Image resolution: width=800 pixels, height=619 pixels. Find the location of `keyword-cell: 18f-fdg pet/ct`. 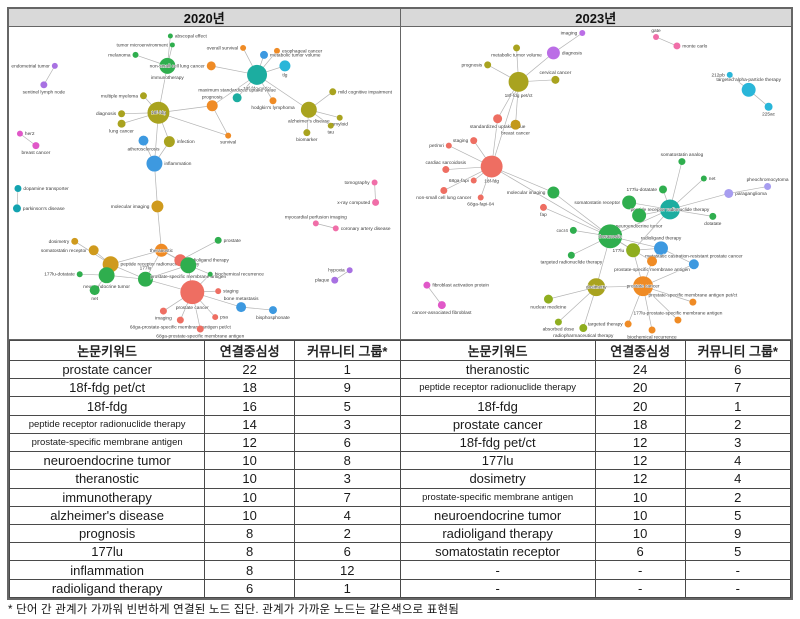

keyword-cell: 18f-fdg pet/ct is located at coordinates (107, 388).